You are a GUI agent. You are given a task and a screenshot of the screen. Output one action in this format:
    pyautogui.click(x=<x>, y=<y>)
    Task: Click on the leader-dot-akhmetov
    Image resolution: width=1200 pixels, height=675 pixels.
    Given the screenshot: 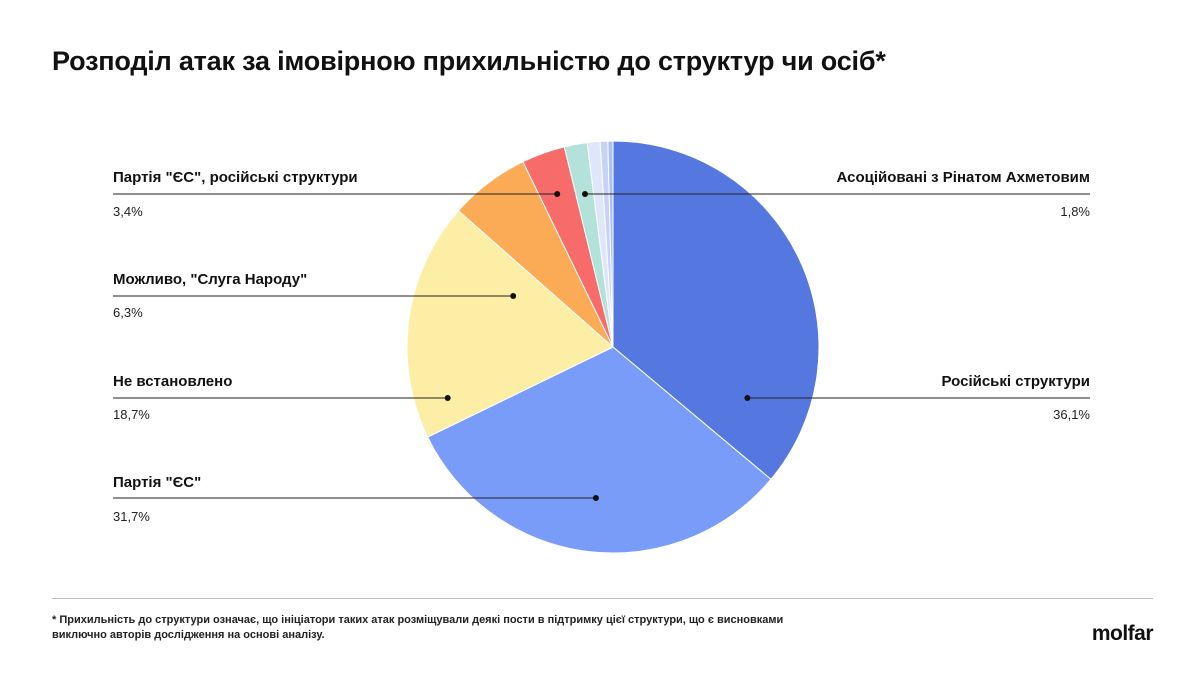 What is the action you would take?
    pyautogui.click(x=585, y=194)
    